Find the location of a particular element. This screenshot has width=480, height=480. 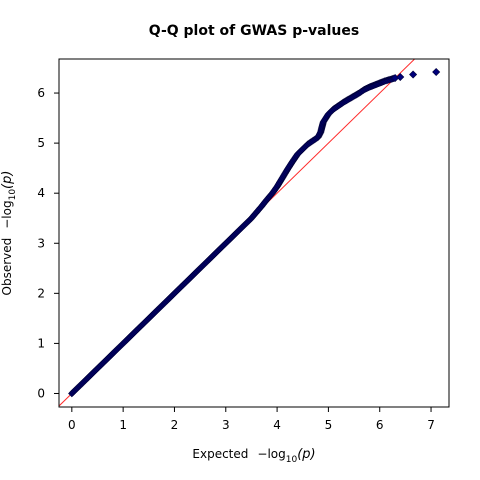

y-axis-label-log: −log is located at coordinates (7, 214).